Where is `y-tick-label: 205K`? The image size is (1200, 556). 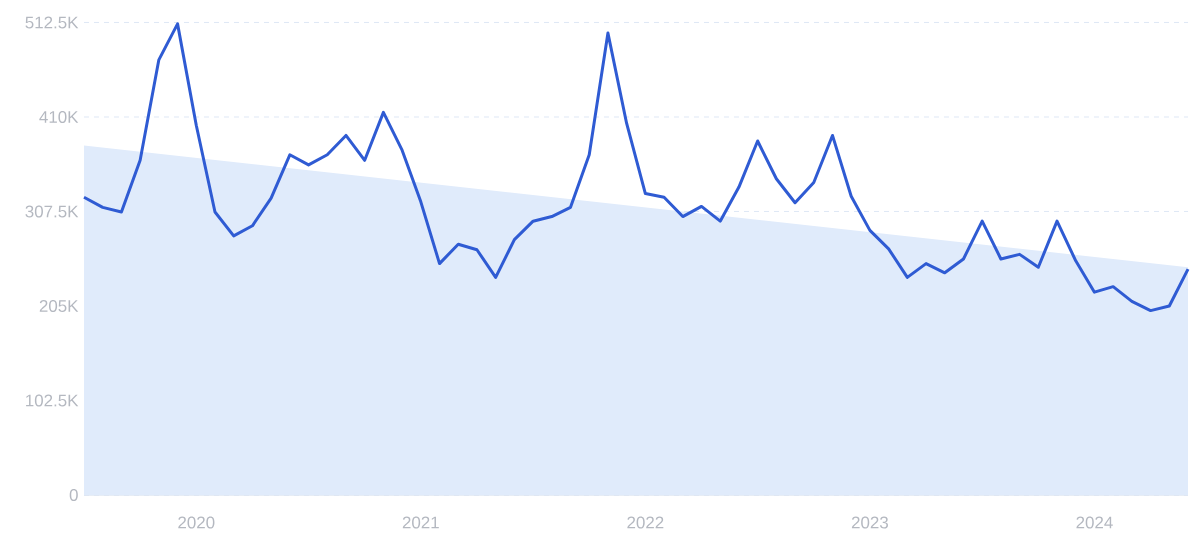
y-tick-label: 205K is located at coordinates (59, 306).